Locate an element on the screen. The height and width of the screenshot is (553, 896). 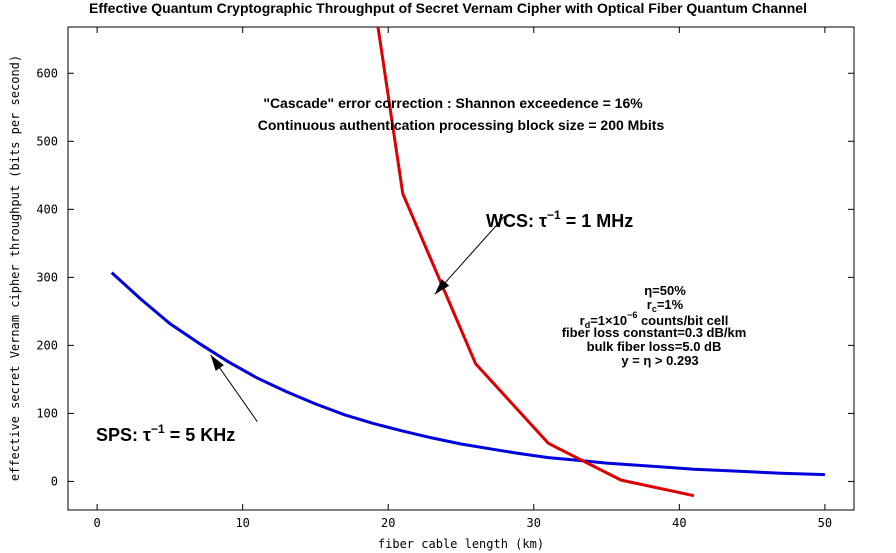
wcs-label: WCS: τ−1 = 1 MHz is located at coordinates (559, 219).